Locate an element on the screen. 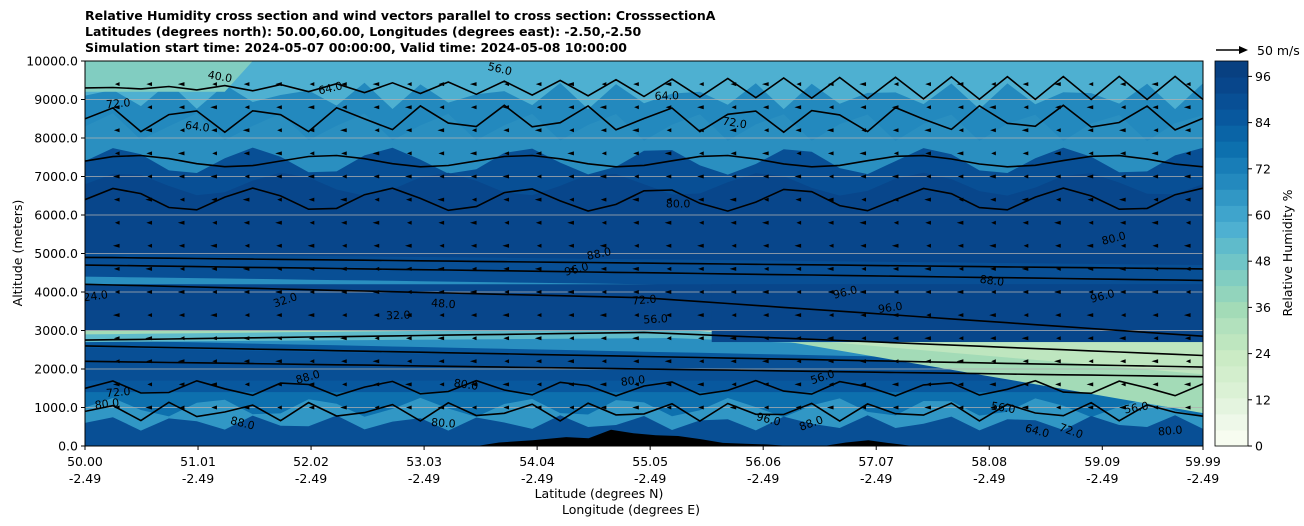  colorbar-tick-label: 84 is located at coordinates (1263, 122).